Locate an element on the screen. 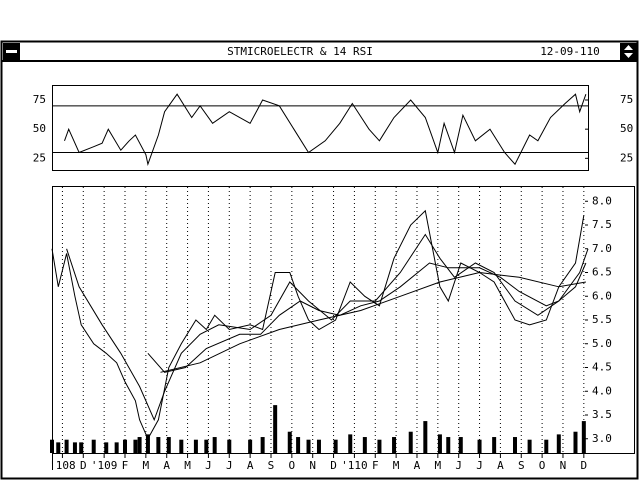 This screenshot has height=480, width=640. y-tick-label: 4.0 is located at coordinates (602, 390).